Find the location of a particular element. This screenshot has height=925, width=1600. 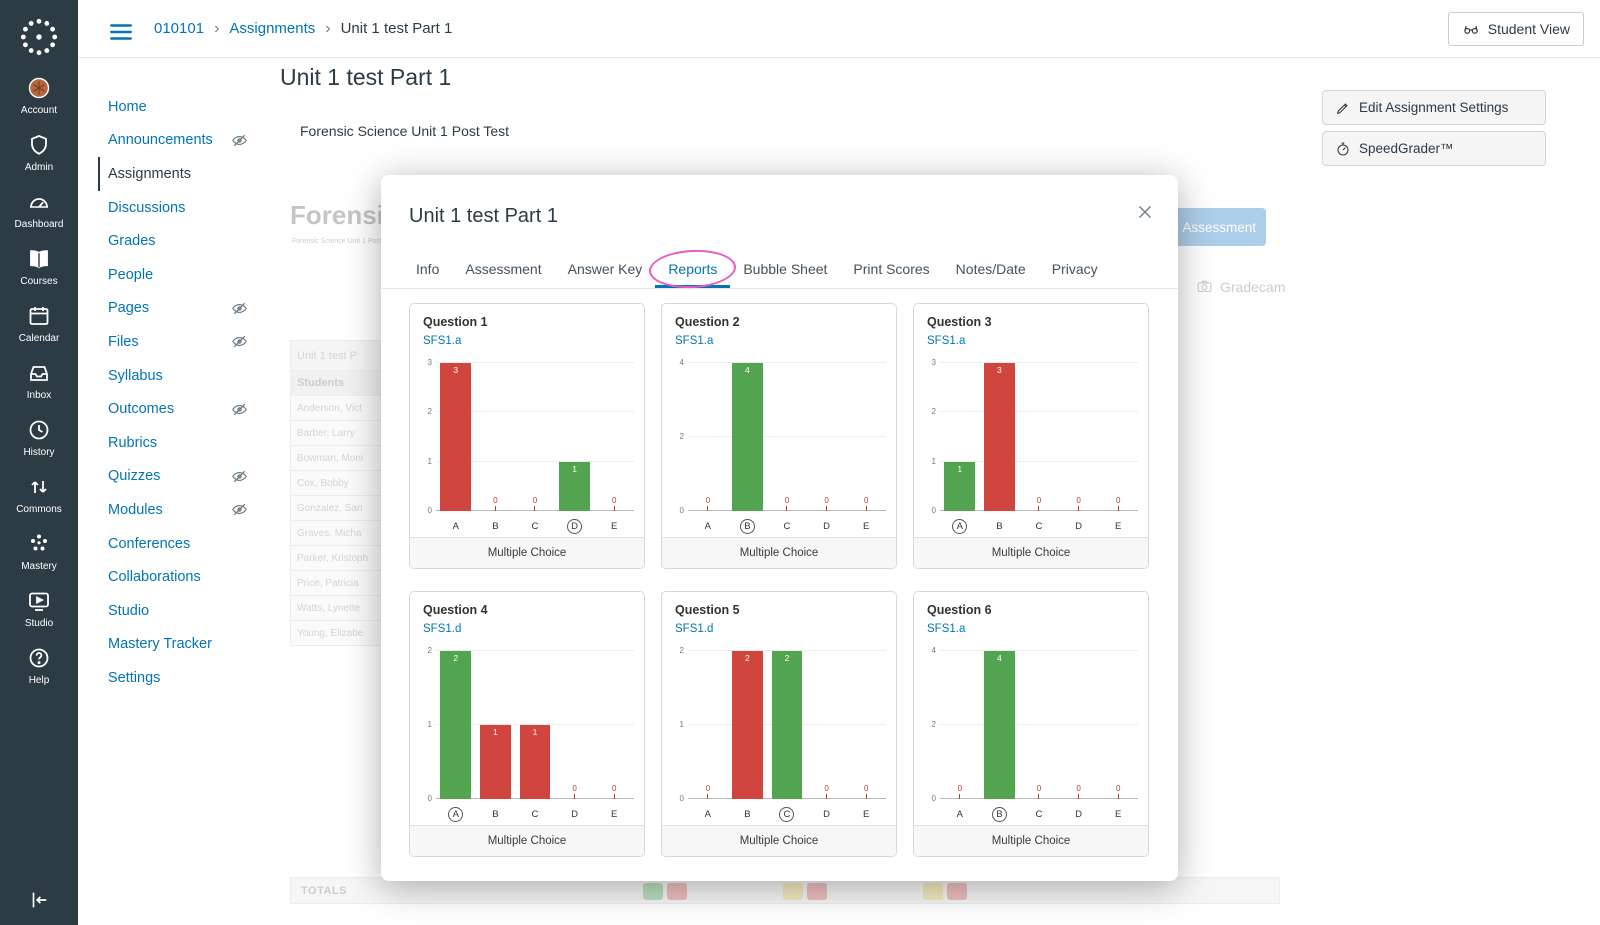

tab-reports: Reports is located at coordinates (693, 269).